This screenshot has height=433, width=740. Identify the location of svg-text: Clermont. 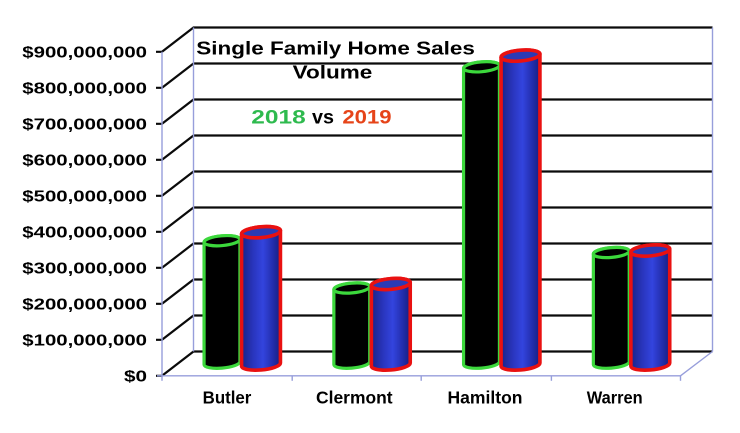
(354, 398).